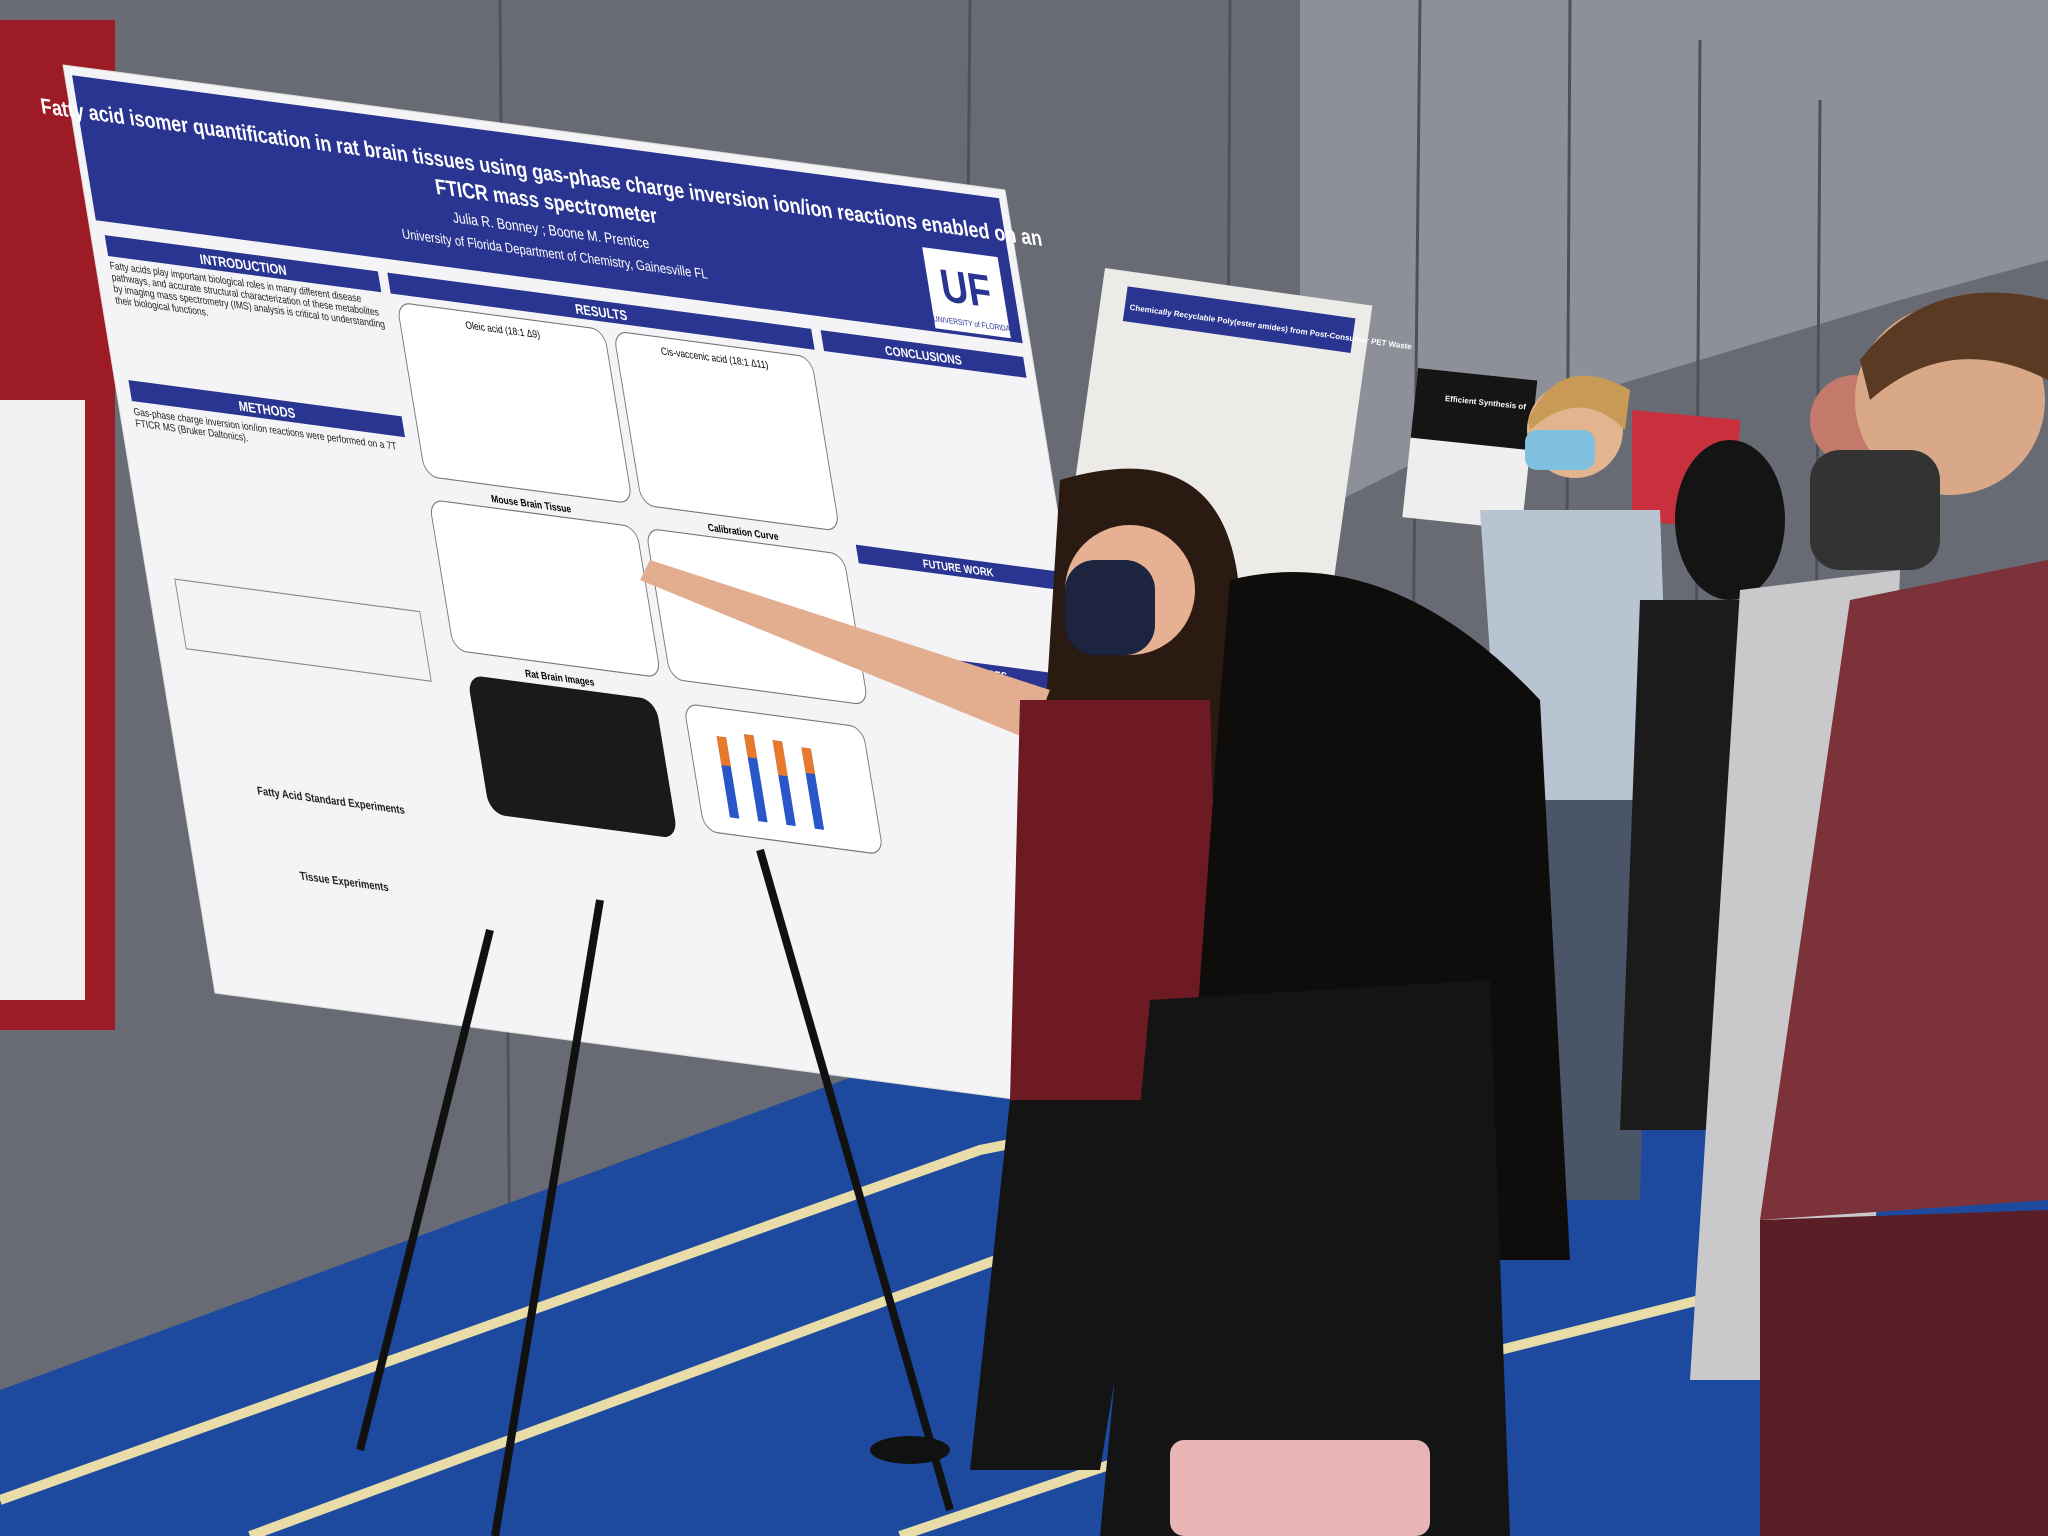  Describe the element at coordinates (655, 1192) in the screenshot. I see `easel` at that location.